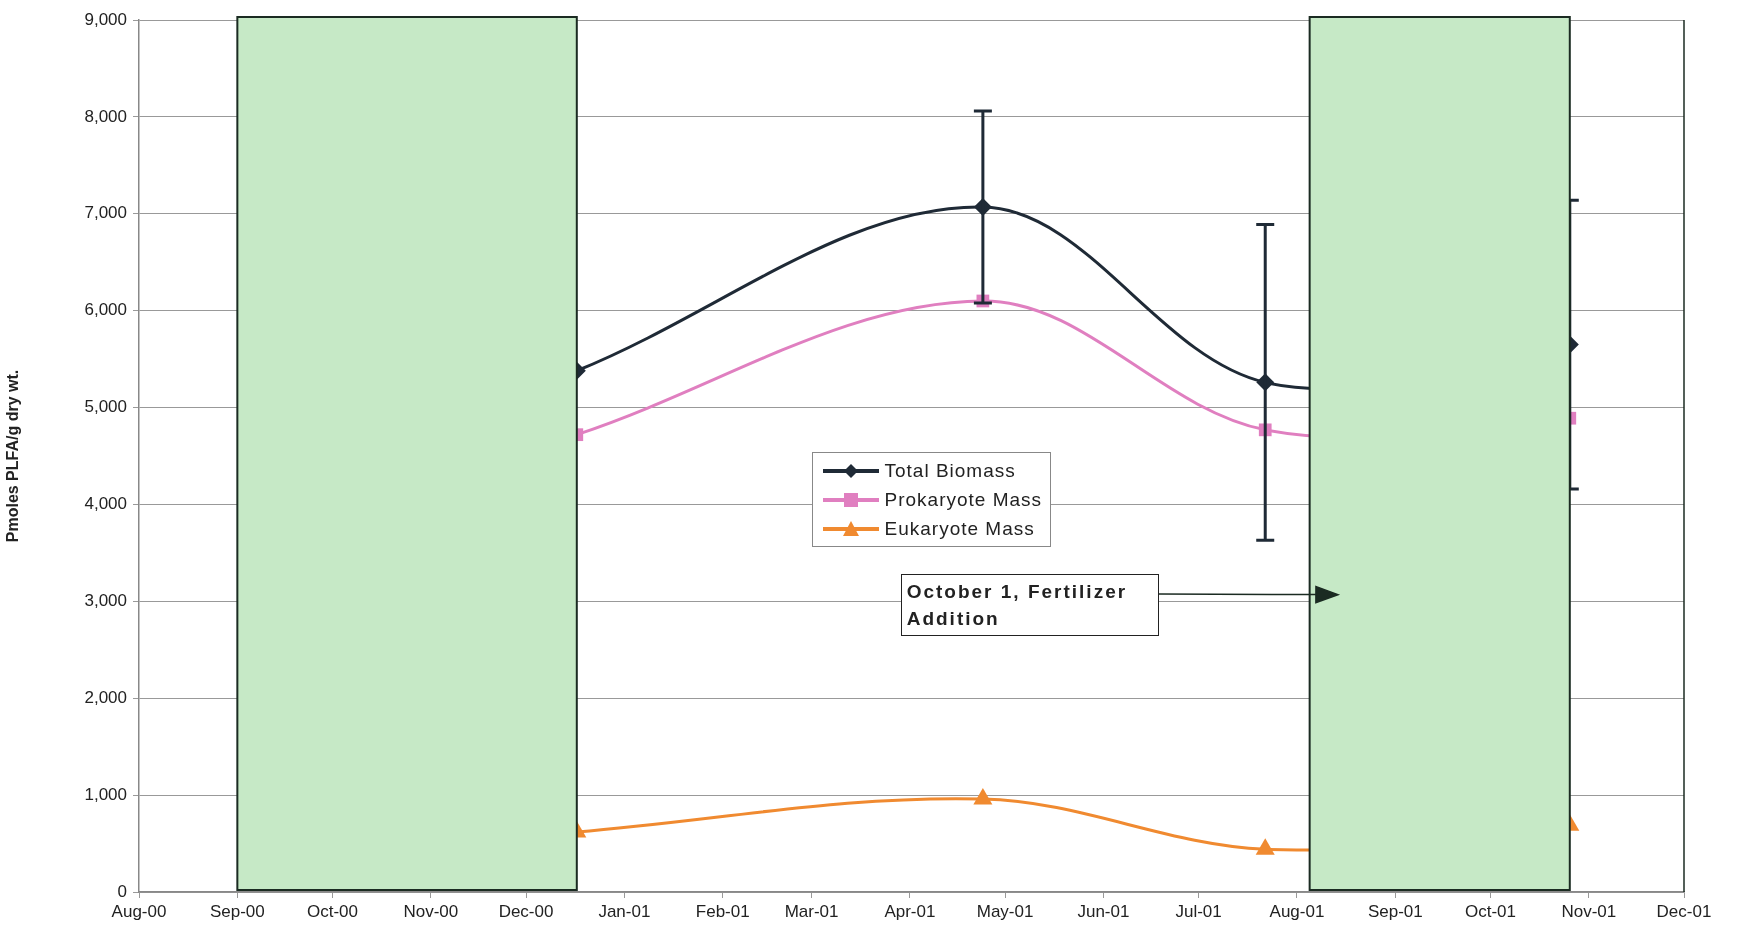  I want to click on legend-label: Eukaryote Mass, so click(959, 528).